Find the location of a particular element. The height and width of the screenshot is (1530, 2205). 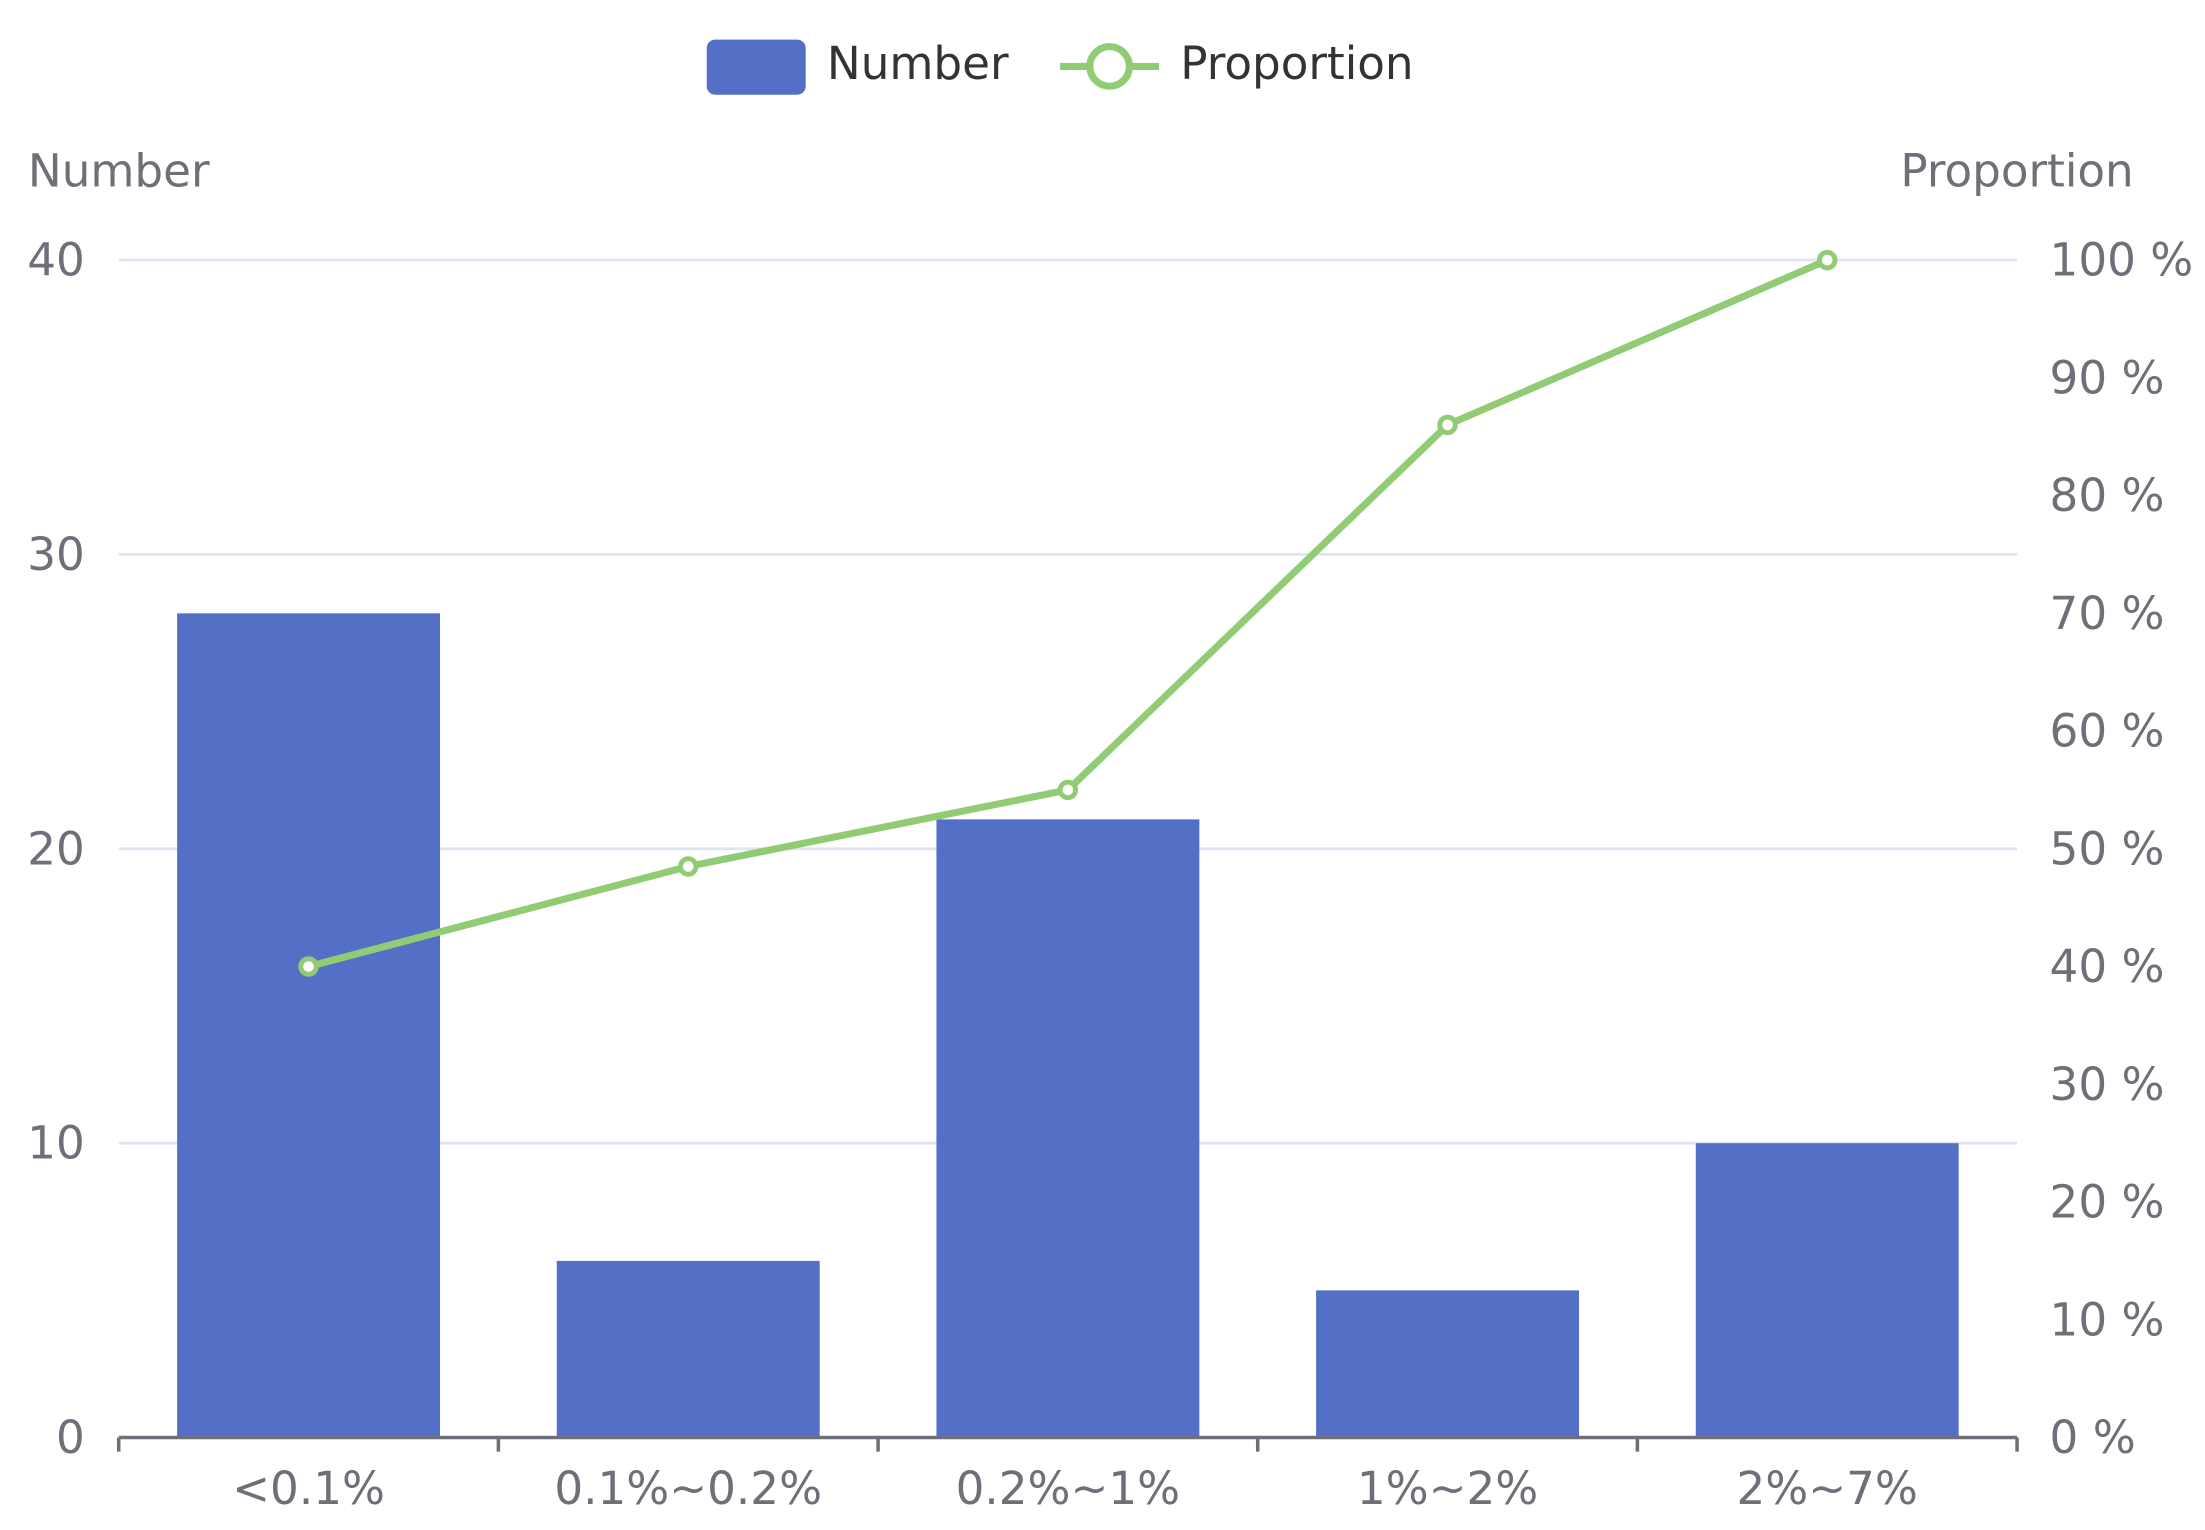

legend-item-proportion: Proportion is located at coordinates (1237, 63).